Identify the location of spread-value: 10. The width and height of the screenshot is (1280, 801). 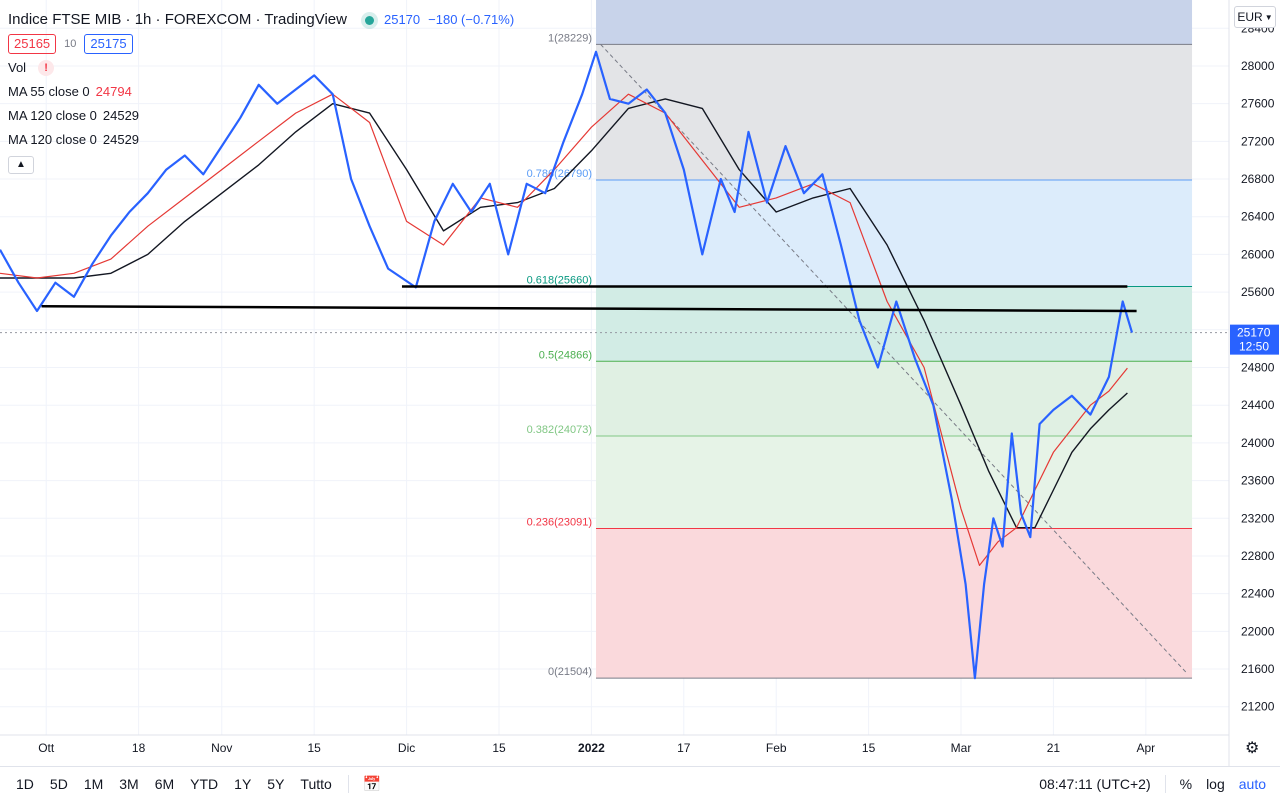
(70, 44).